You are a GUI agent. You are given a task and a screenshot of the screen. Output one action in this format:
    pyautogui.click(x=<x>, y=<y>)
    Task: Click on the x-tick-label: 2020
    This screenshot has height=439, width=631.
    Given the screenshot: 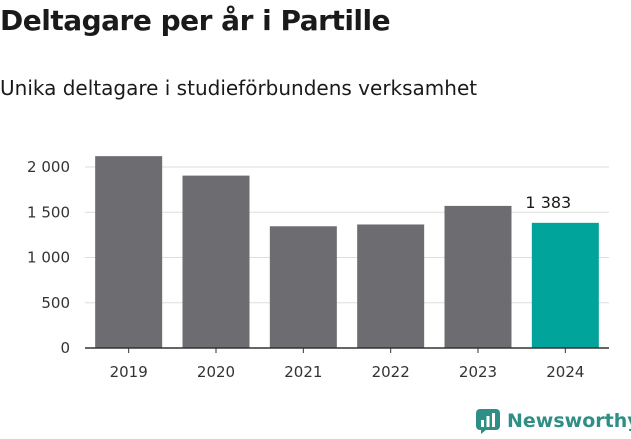 What is the action you would take?
    pyautogui.click(x=216, y=372)
    